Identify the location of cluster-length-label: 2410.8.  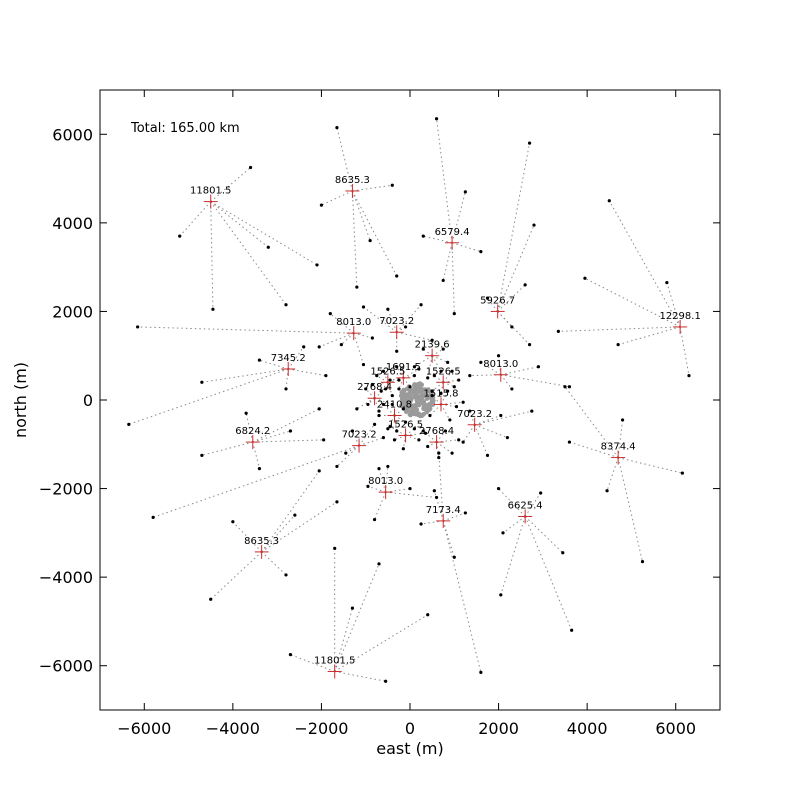
(394, 405).